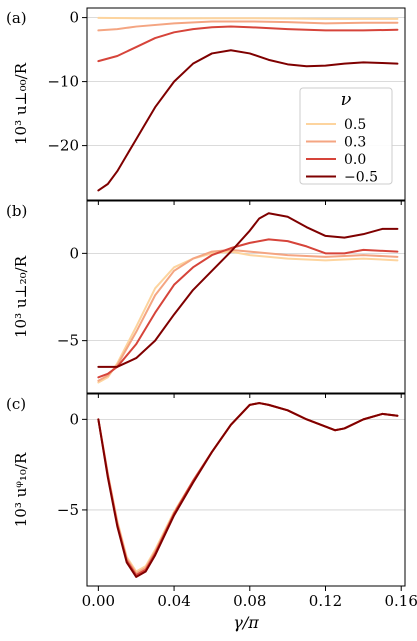  I want to click on panel-label: (b), so click(16, 211).